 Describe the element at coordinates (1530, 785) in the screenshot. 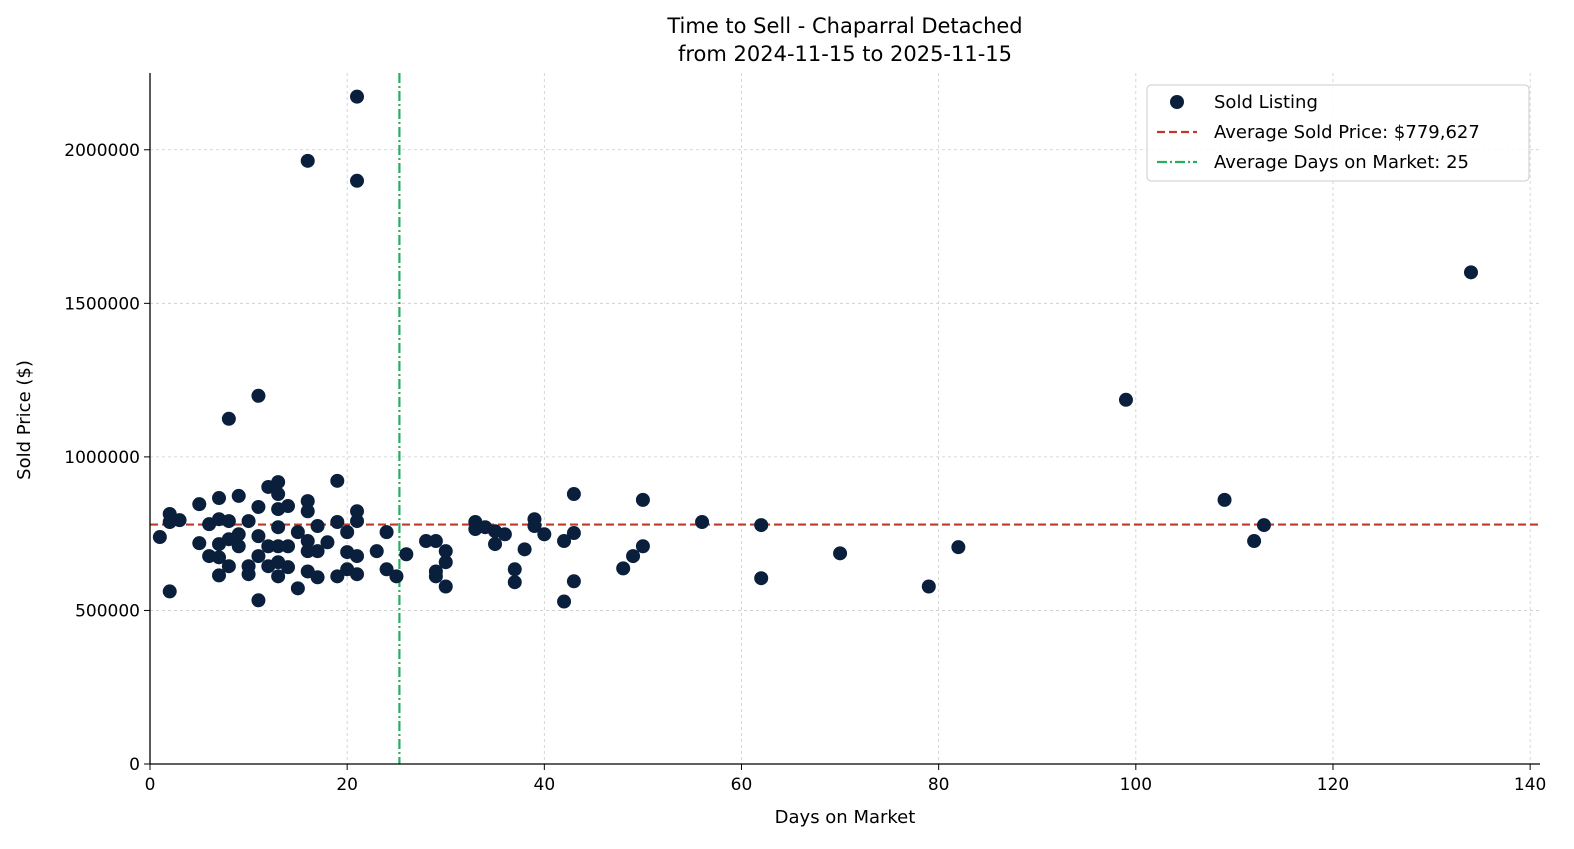

I see `x-tick-label: 140` at that location.